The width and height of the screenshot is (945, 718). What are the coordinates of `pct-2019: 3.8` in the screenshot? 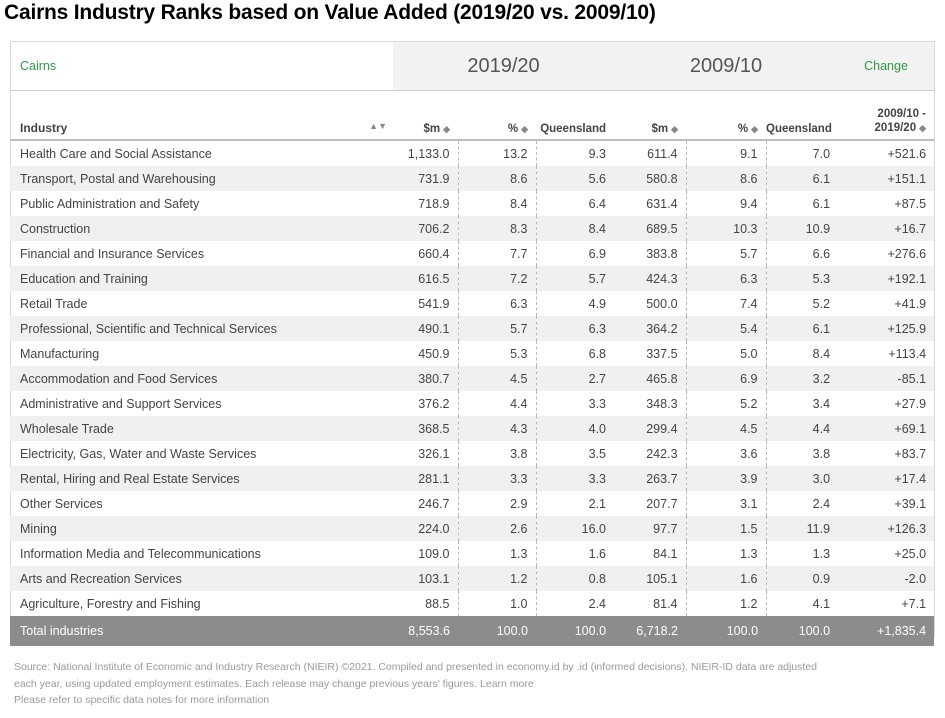 It's located at (497, 453).